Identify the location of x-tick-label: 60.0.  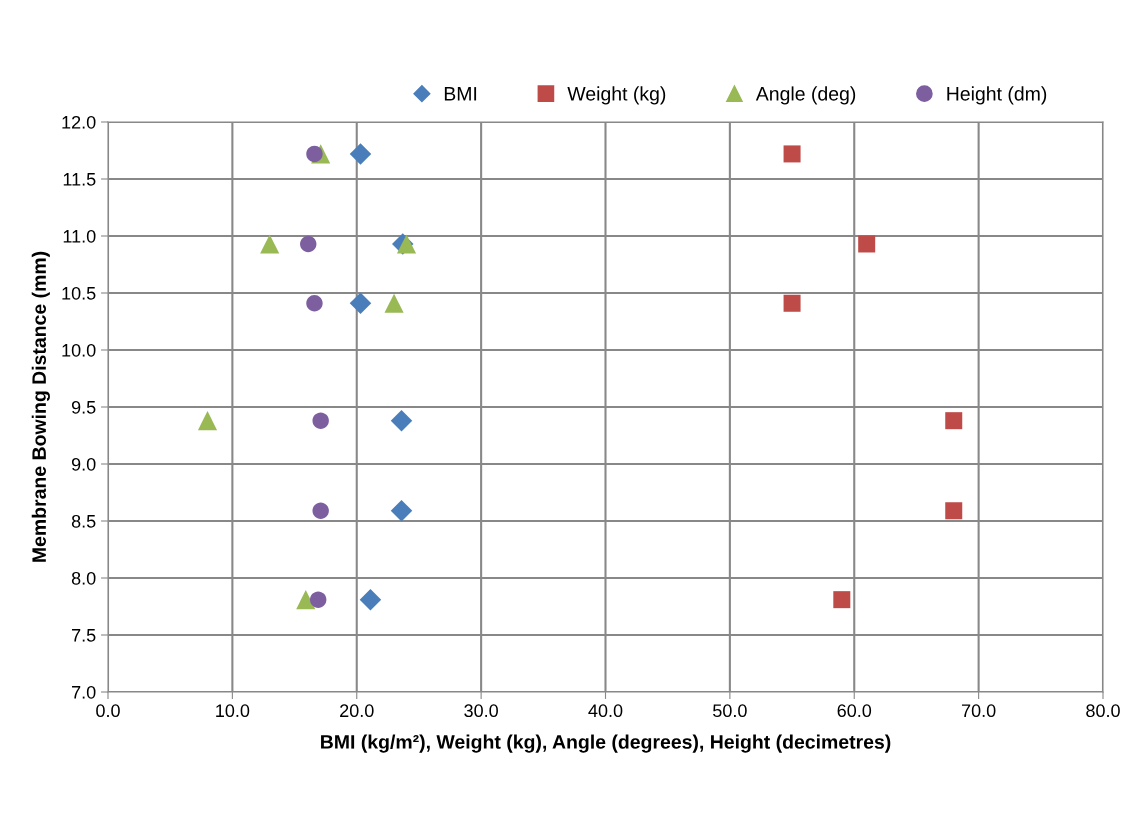
(854, 711).